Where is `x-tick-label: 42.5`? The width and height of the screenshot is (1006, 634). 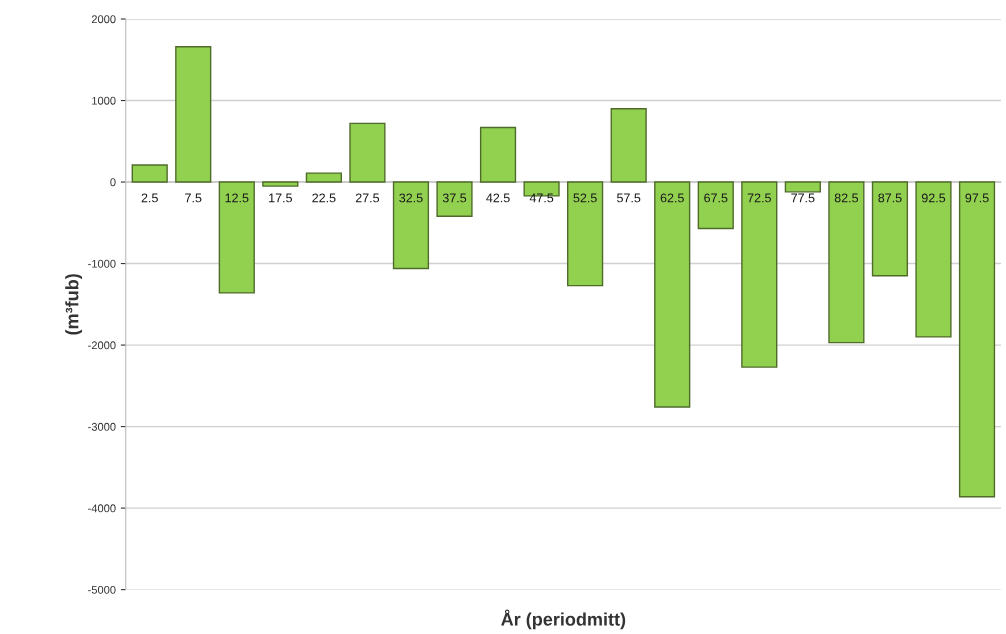
x-tick-label: 42.5 is located at coordinates (498, 198).